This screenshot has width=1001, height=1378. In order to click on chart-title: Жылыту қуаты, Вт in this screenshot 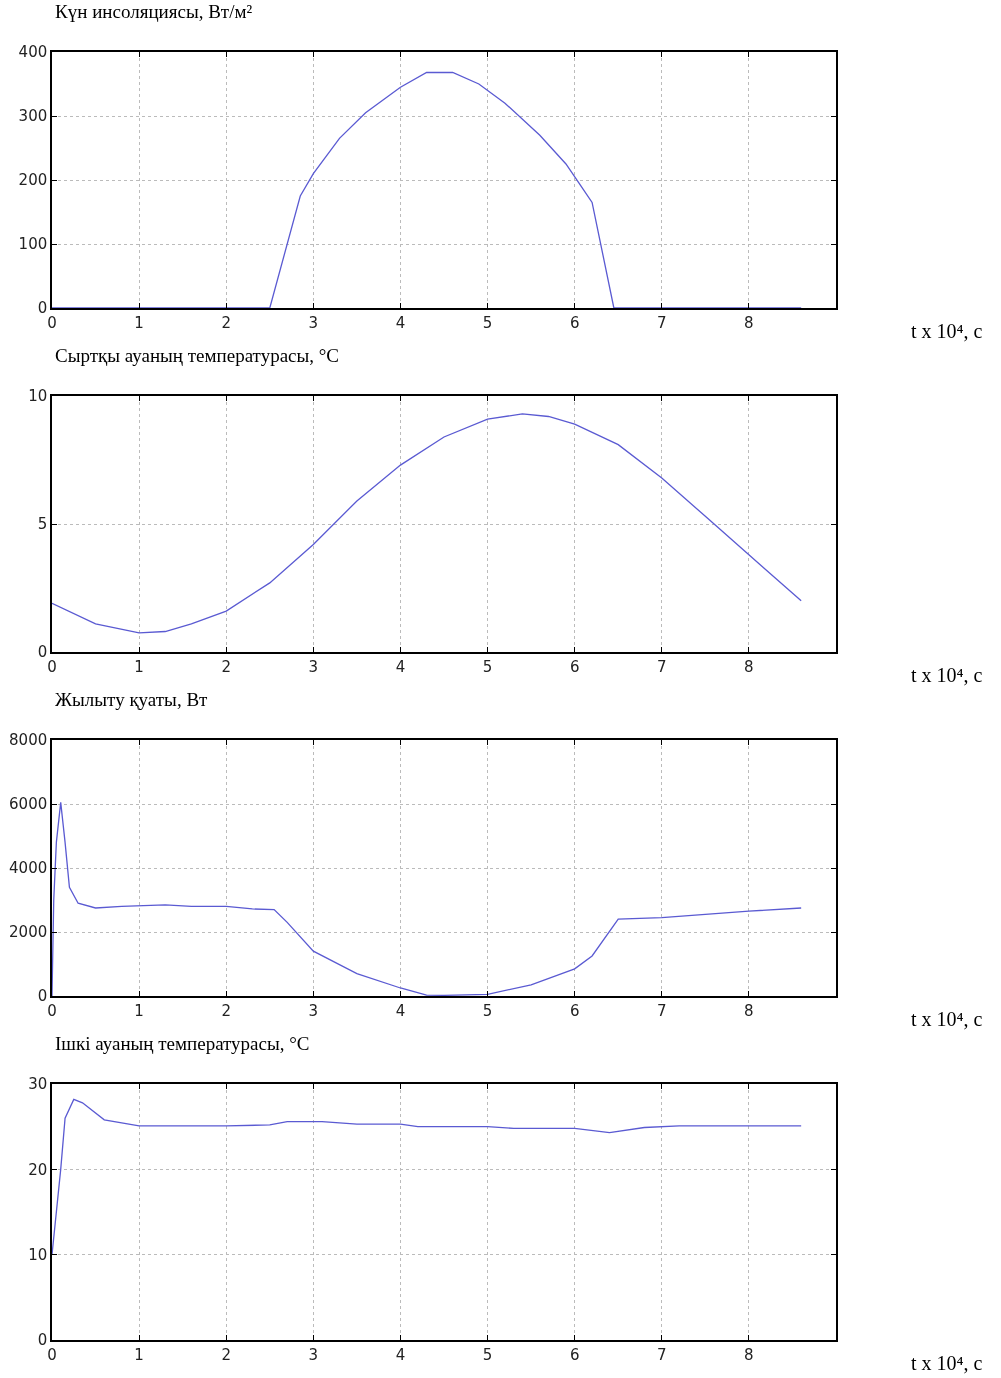, I will do `click(132, 700)`.